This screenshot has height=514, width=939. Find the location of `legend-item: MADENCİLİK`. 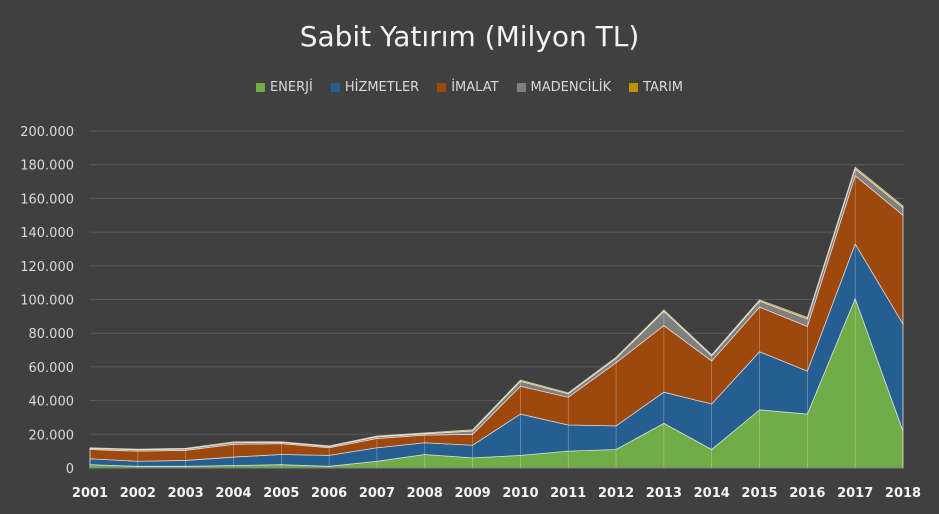

legend-item: MADENCİLİK is located at coordinates (564, 87).